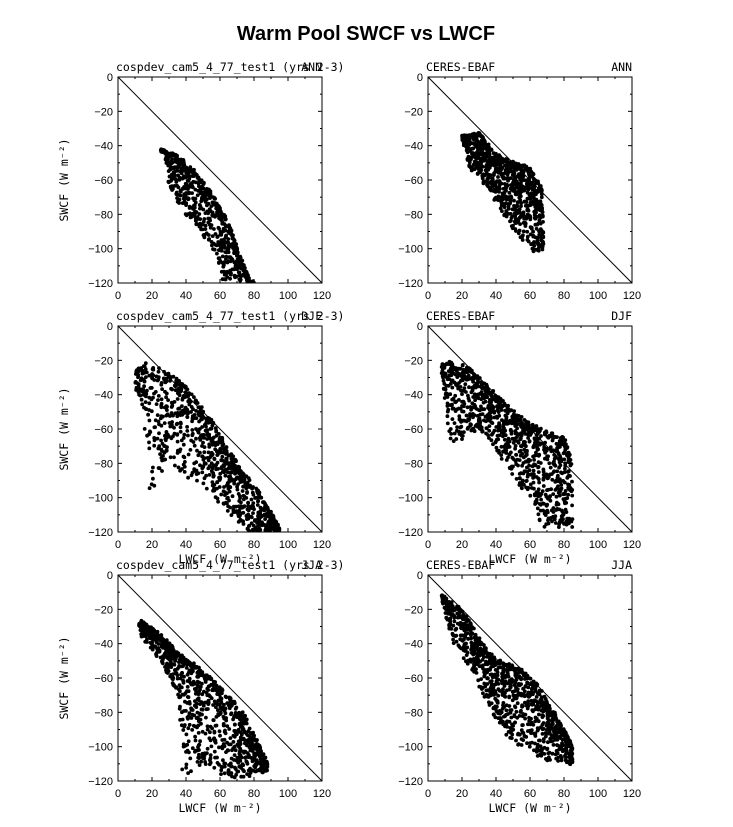  What do you see at coordinates (322, 296) in the screenshot?
I see `x-tick-label: 120` at bounding box center [322, 296].